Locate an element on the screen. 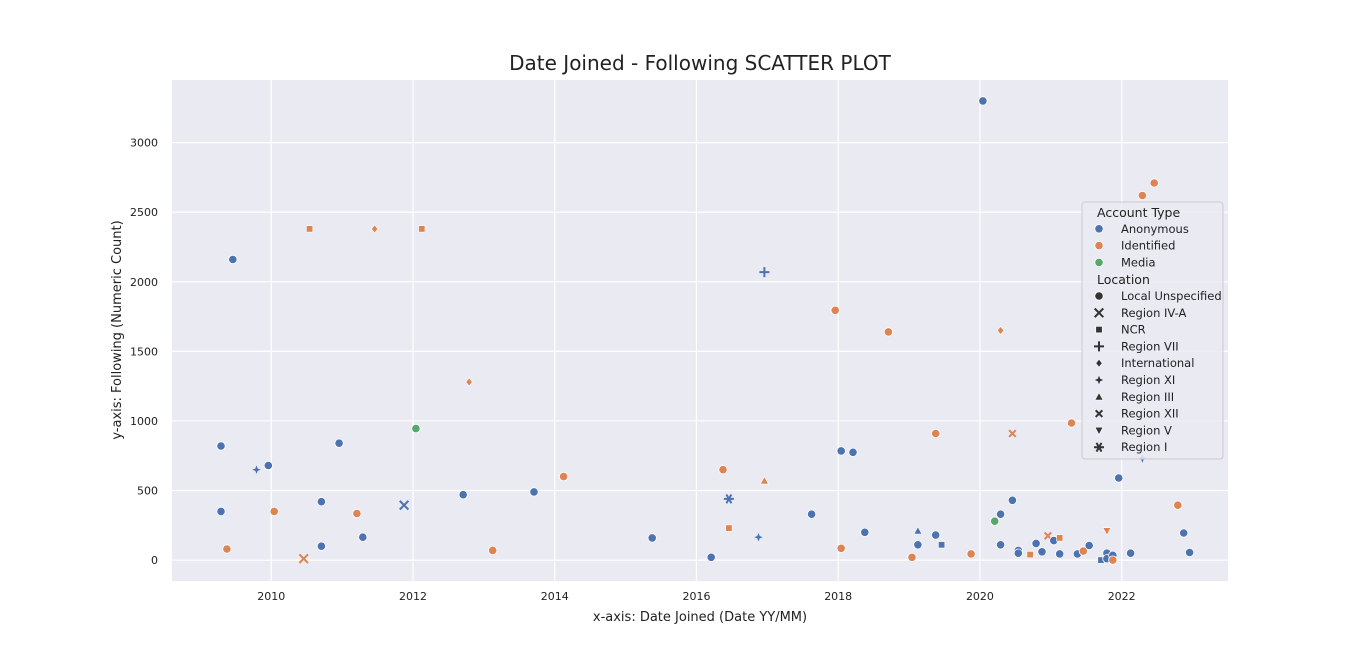  y-tick-label: 2500 is located at coordinates (144, 212).